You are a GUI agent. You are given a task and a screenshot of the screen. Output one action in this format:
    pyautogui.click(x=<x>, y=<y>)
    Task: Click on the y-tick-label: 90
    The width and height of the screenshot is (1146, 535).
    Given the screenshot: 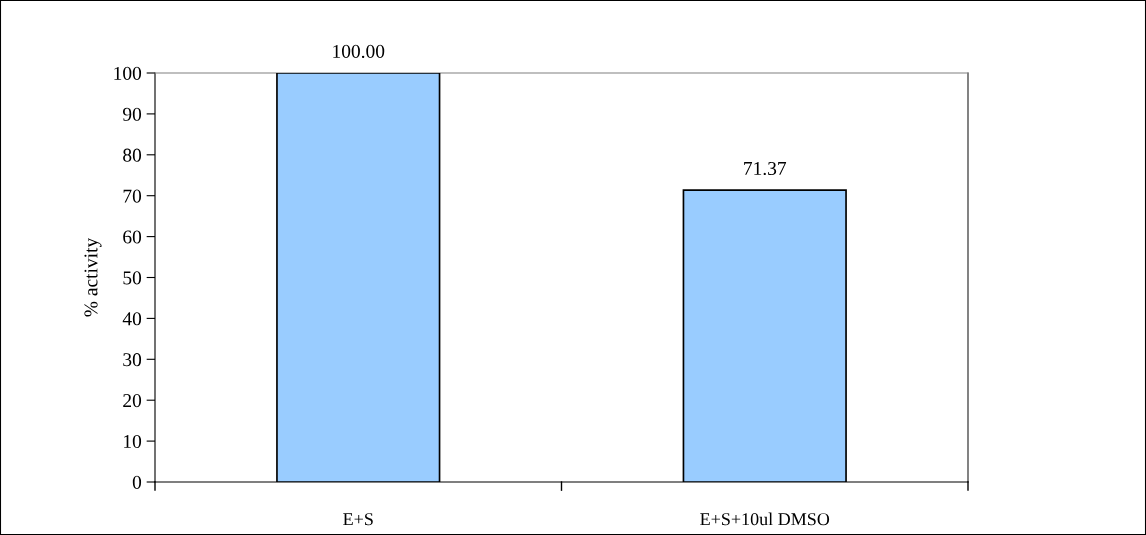 What is the action you would take?
    pyautogui.click(x=132, y=114)
    